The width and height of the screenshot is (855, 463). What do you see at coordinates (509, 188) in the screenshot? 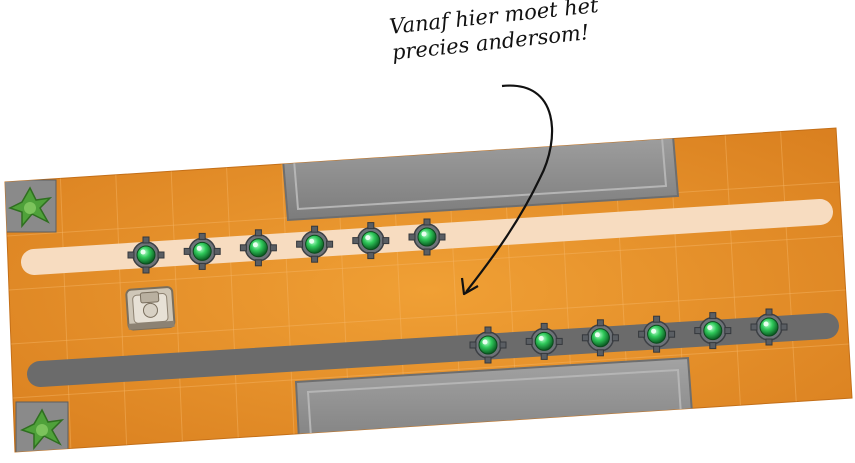
I see `arrow-icon` at bounding box center [509, 188].